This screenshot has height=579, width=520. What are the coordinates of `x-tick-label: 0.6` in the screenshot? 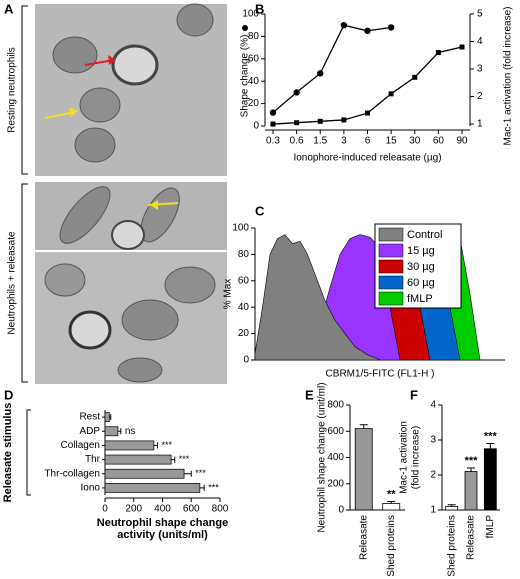 It's located at (297, 141).